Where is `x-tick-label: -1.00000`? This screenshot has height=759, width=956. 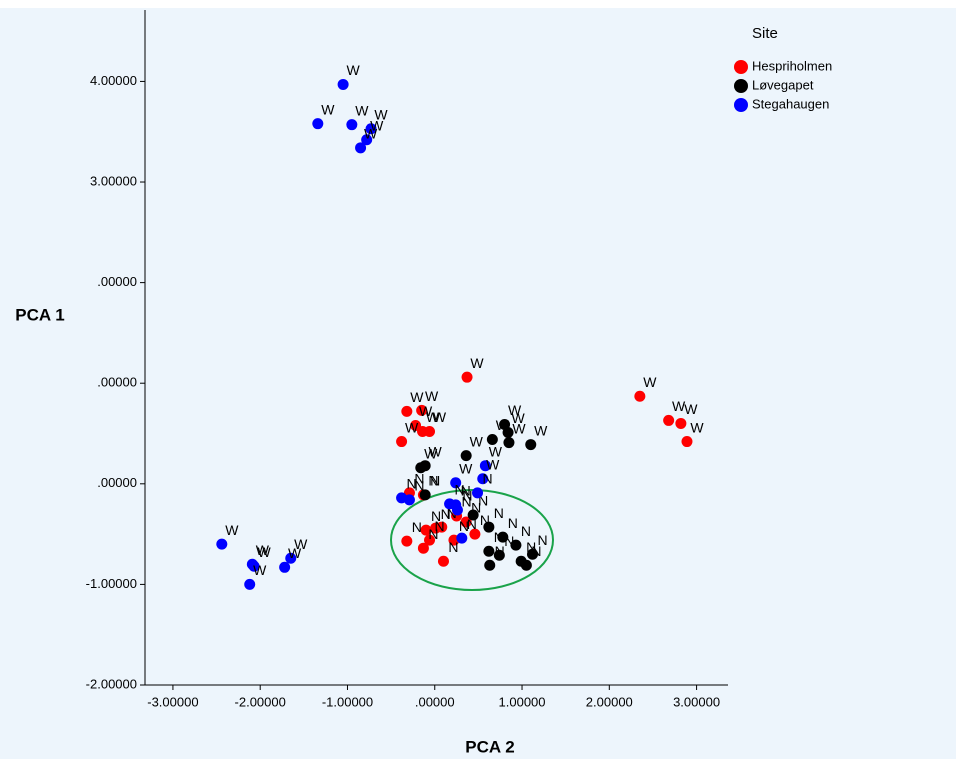 x-tick-label: -1.00000 is located at coordinates (347, 701).